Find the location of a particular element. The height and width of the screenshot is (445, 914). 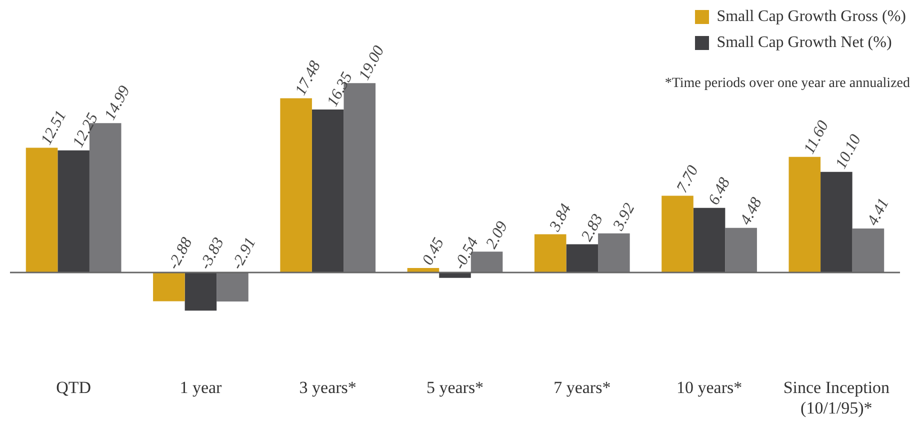

x-tick-label: 10 years* is located at coordinates (709, 387).